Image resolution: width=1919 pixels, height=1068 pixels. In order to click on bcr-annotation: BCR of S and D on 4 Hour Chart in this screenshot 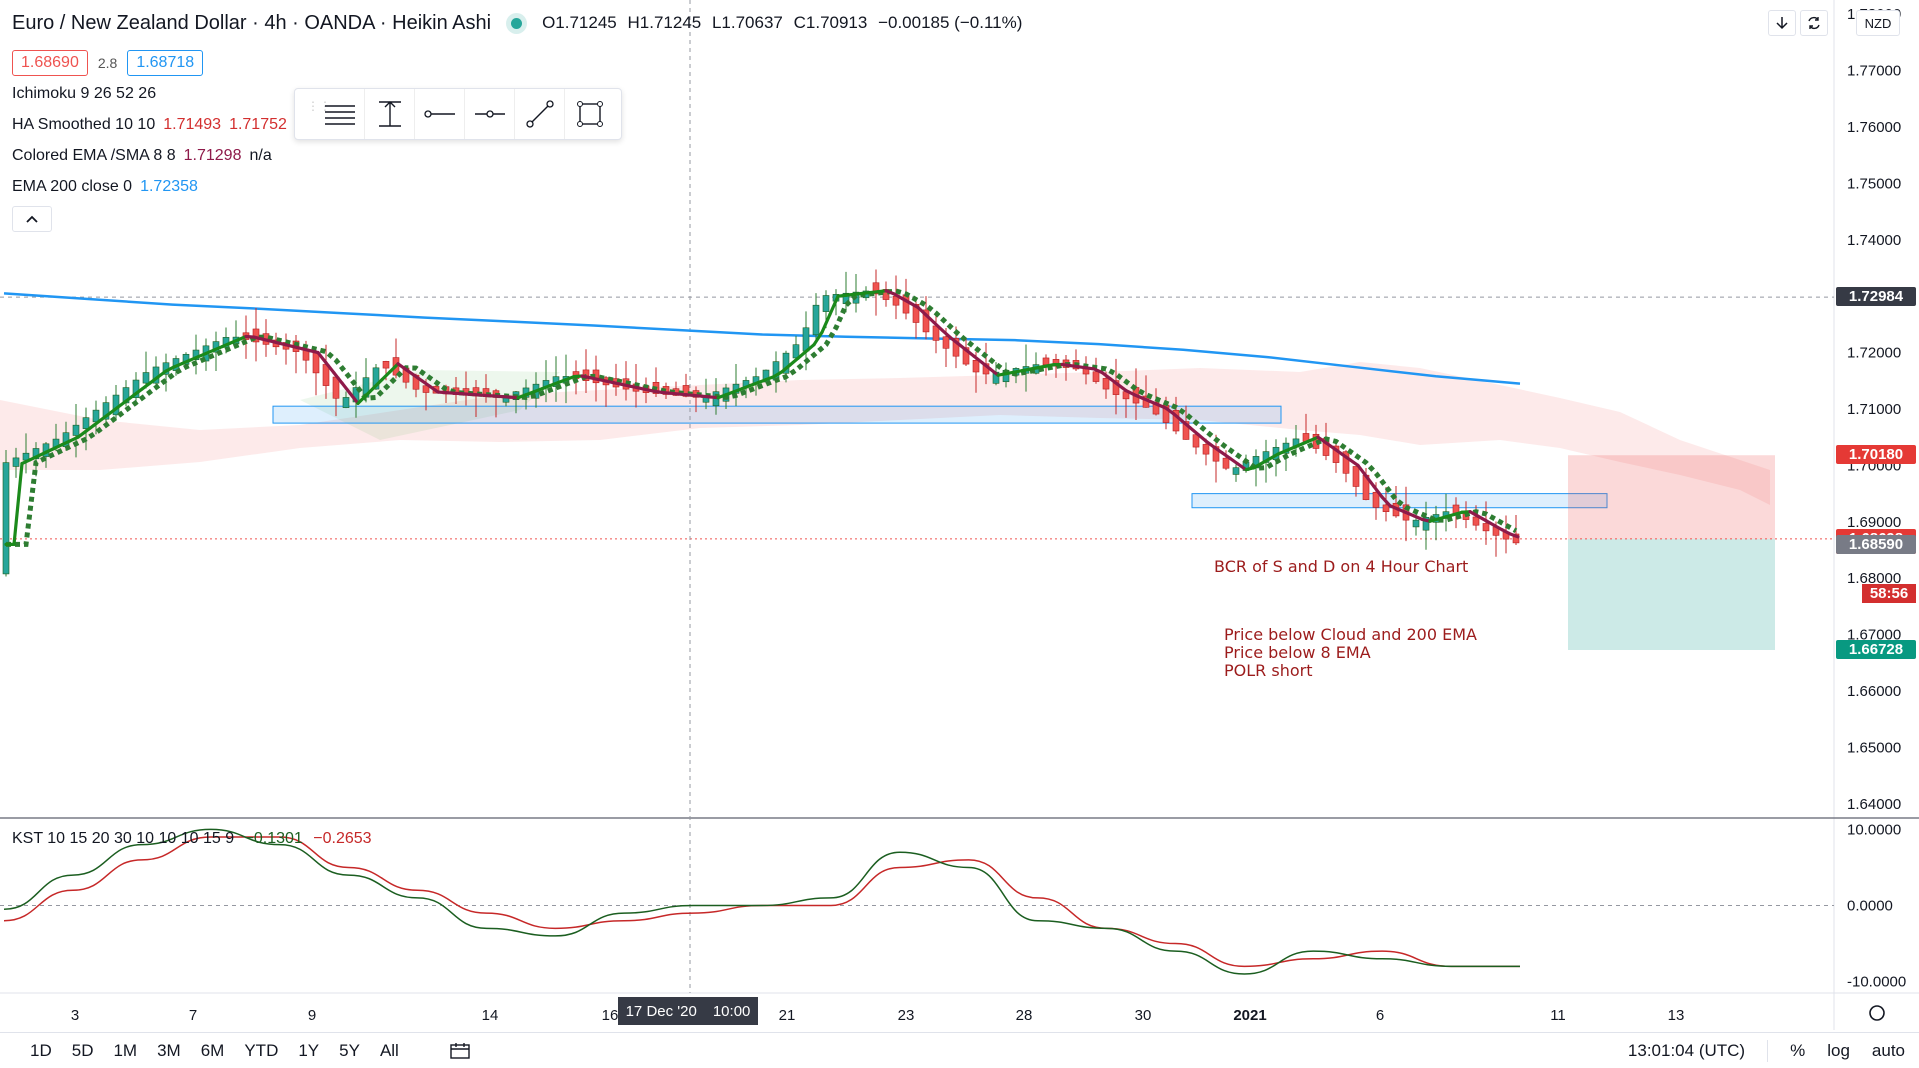, I will do `click(1341, 566)`.